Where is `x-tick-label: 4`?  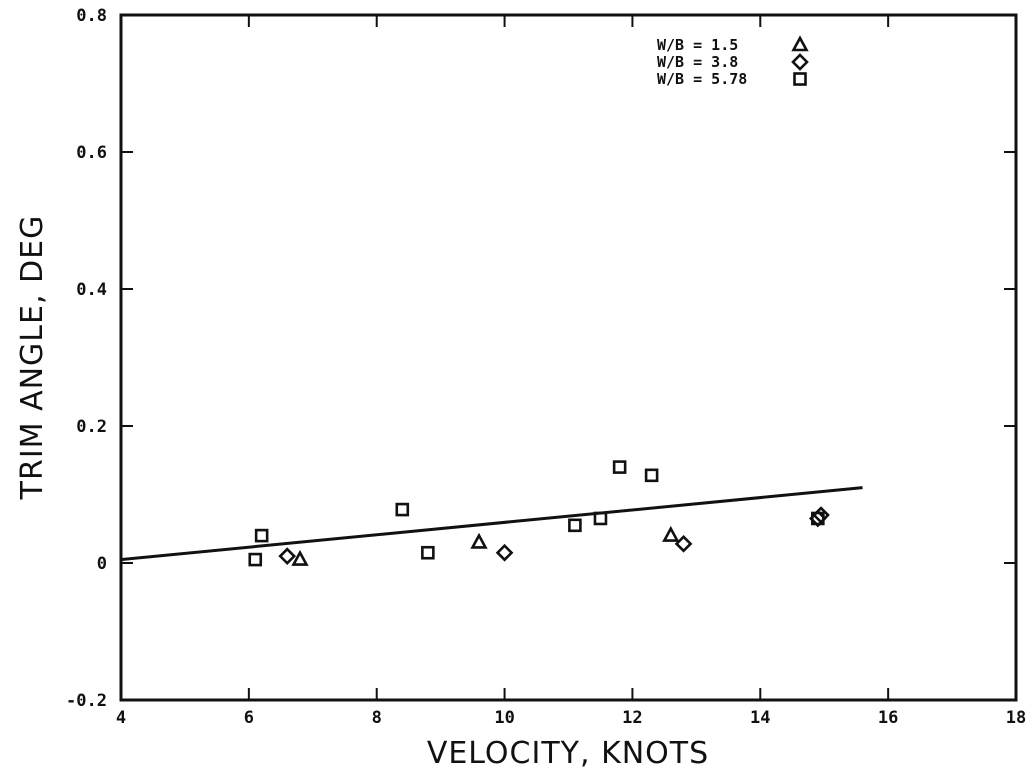 x-tick-label: 4 is located at coordinates (121, 718).